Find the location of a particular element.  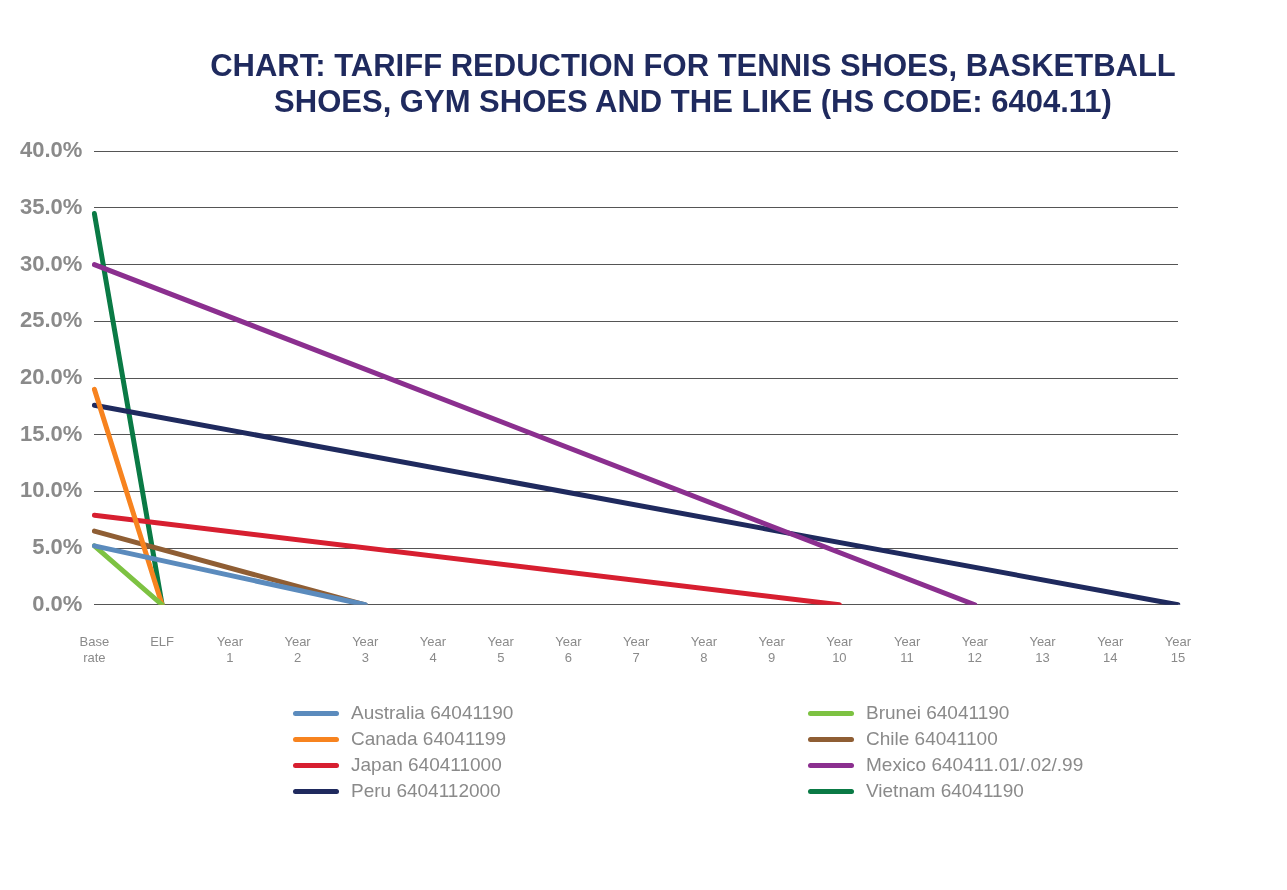

x-tick-label: Year 7 is located at coordinates (636, 649).